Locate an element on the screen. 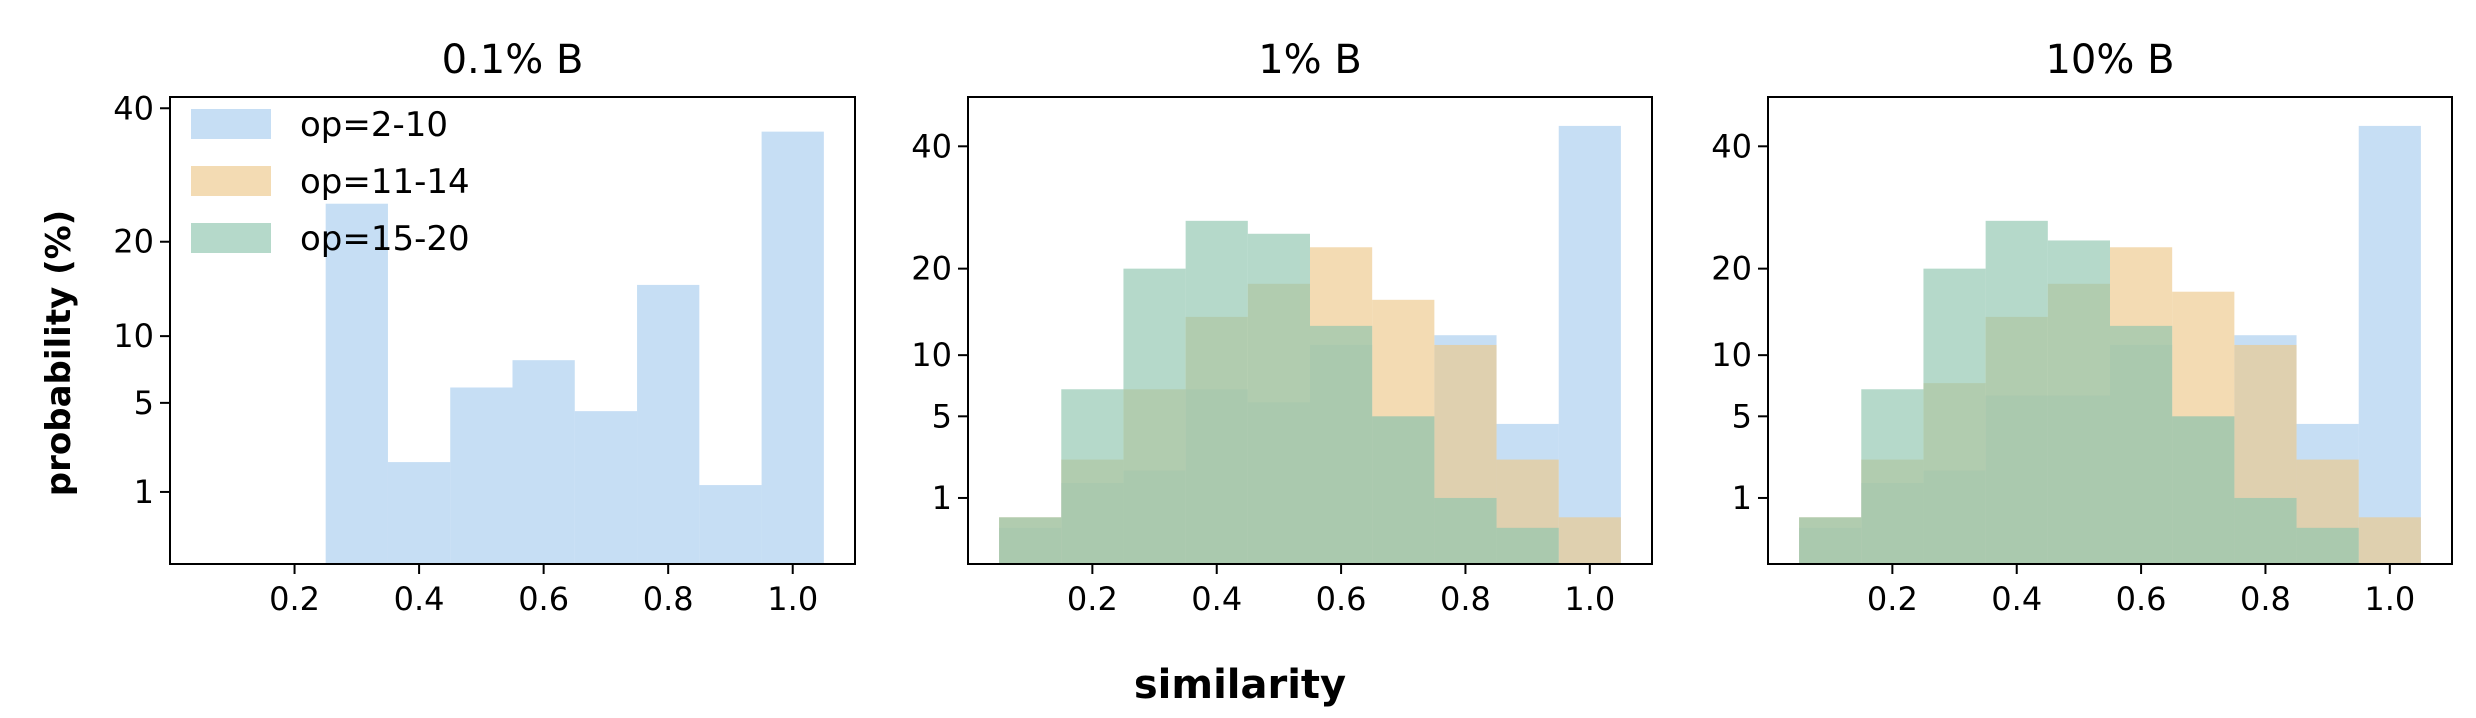 The image size is (2476, 718). x-axis-label: similarity is located at coordinates (1240, 685).